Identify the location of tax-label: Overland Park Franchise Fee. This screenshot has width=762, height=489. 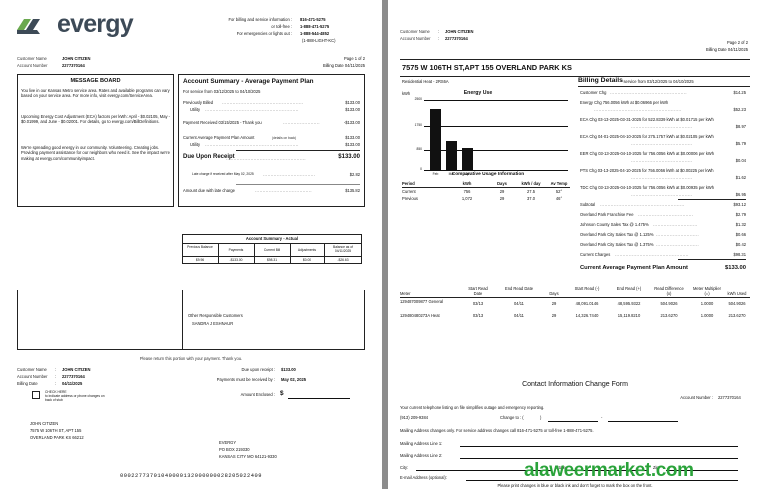
(607, 214).